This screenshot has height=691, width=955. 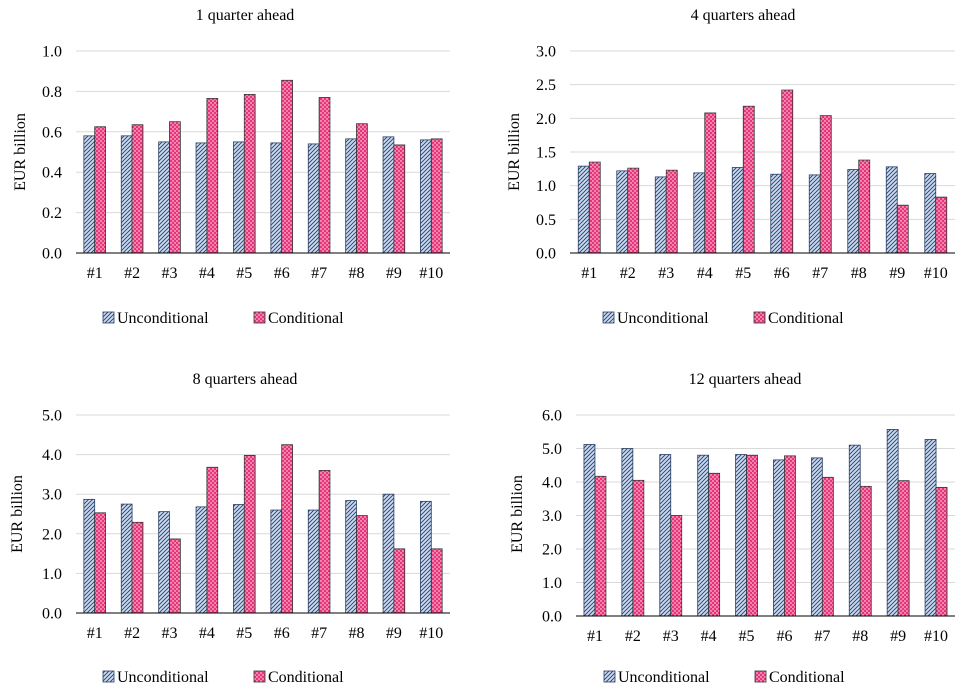 I want to click on plot-area: 0.0 1.0 2.0 3.0 4.0 5.0 #1 #2 #3 #4 #5 #6 #7 #8 #9 #10, so click(x=246, y=525).